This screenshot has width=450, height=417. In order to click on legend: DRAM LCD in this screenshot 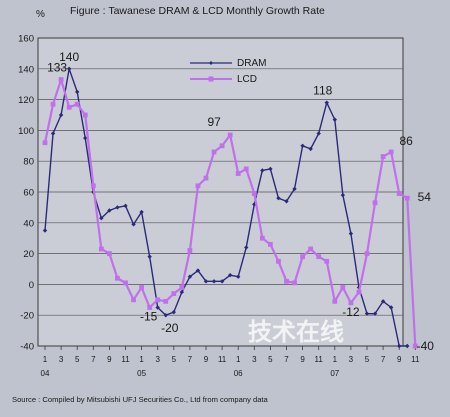, I will do `click(228, 71)`.